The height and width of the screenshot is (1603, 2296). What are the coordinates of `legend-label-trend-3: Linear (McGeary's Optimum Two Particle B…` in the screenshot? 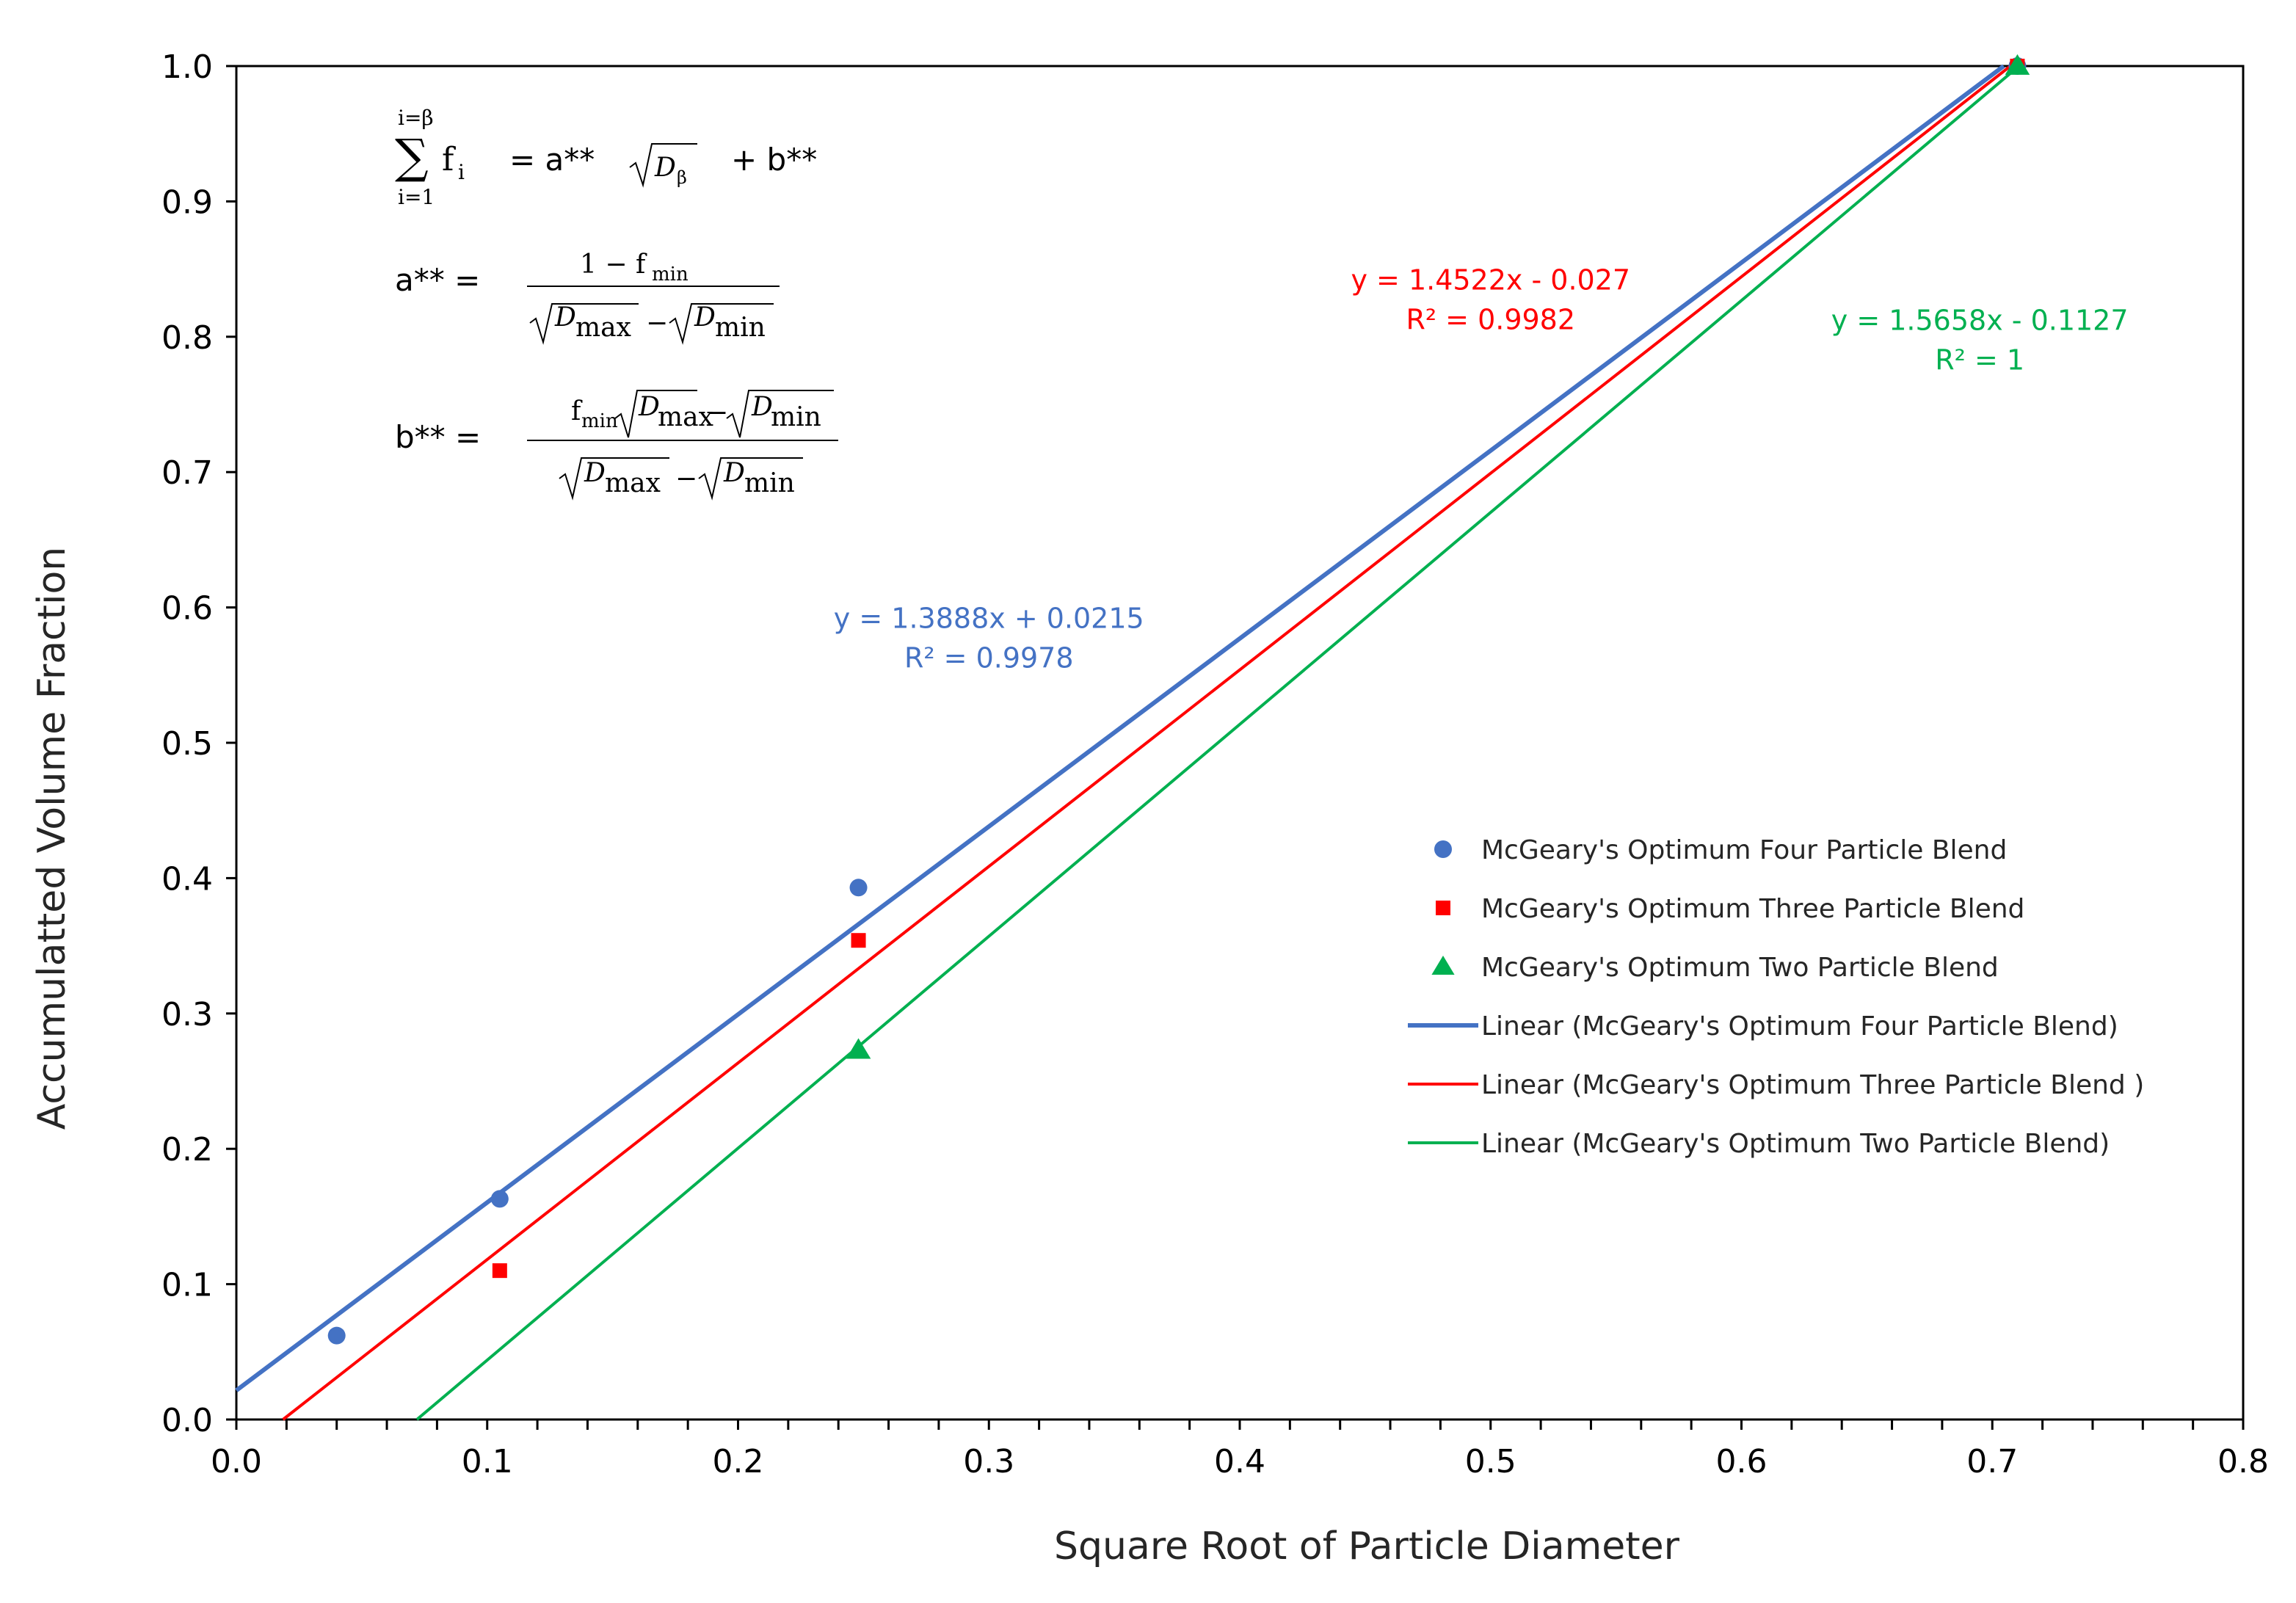 It's located at (1795, 1144).